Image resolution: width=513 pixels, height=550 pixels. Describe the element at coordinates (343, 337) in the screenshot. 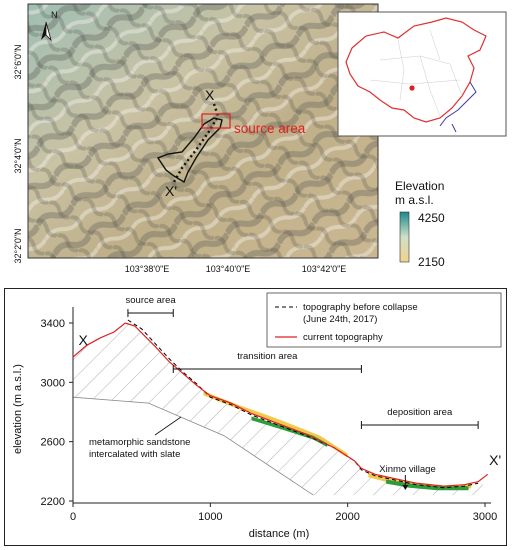

I see `legend-current: current topography` at that location.